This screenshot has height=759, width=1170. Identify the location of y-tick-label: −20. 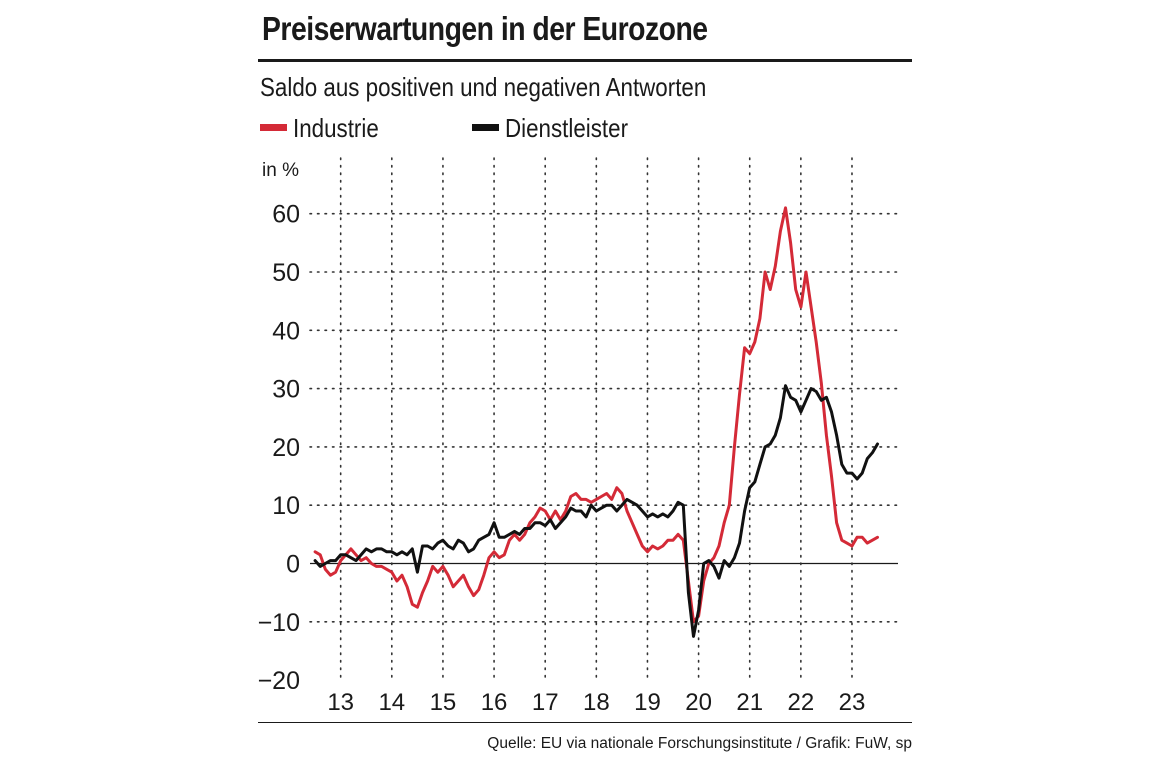
(279, 681).